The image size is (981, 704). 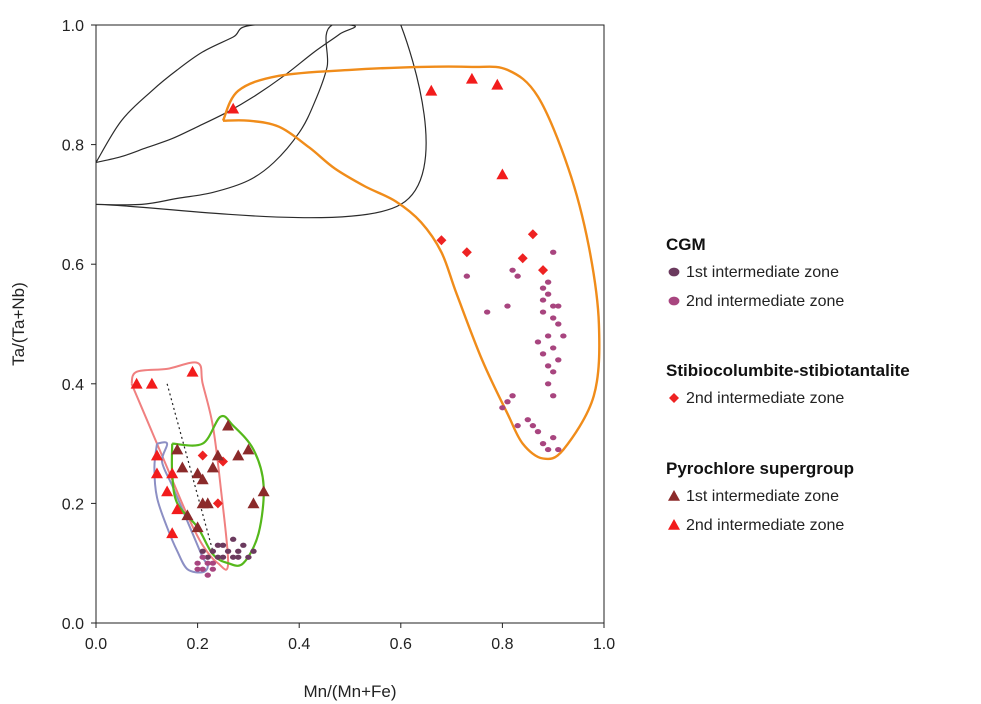 I want to click on x-tick-label: 0.2, so click(x=197, y=644).